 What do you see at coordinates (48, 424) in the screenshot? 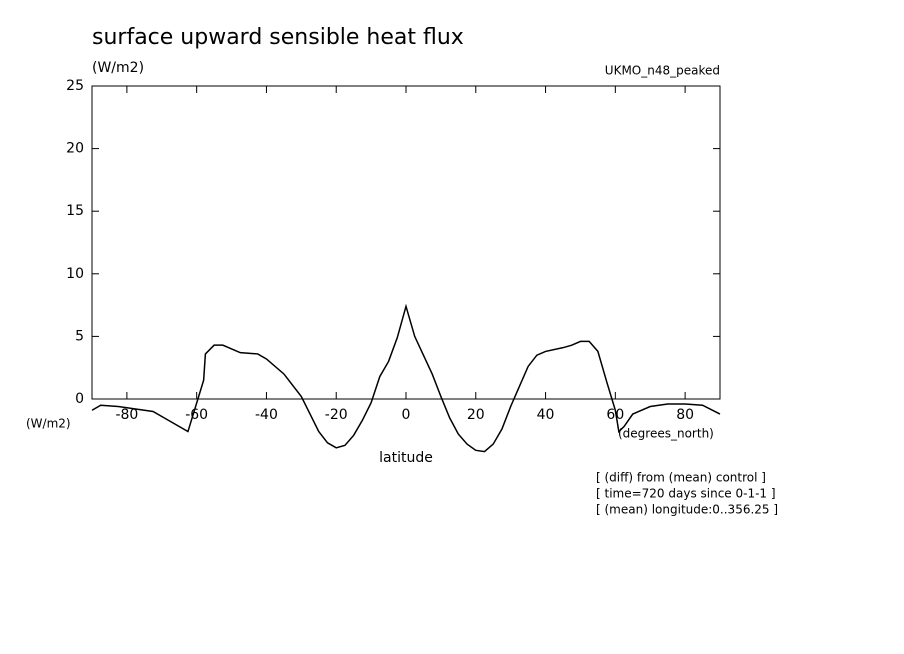
I see `y-axis-units: (W/m2)` at bounding box center [48, 424].